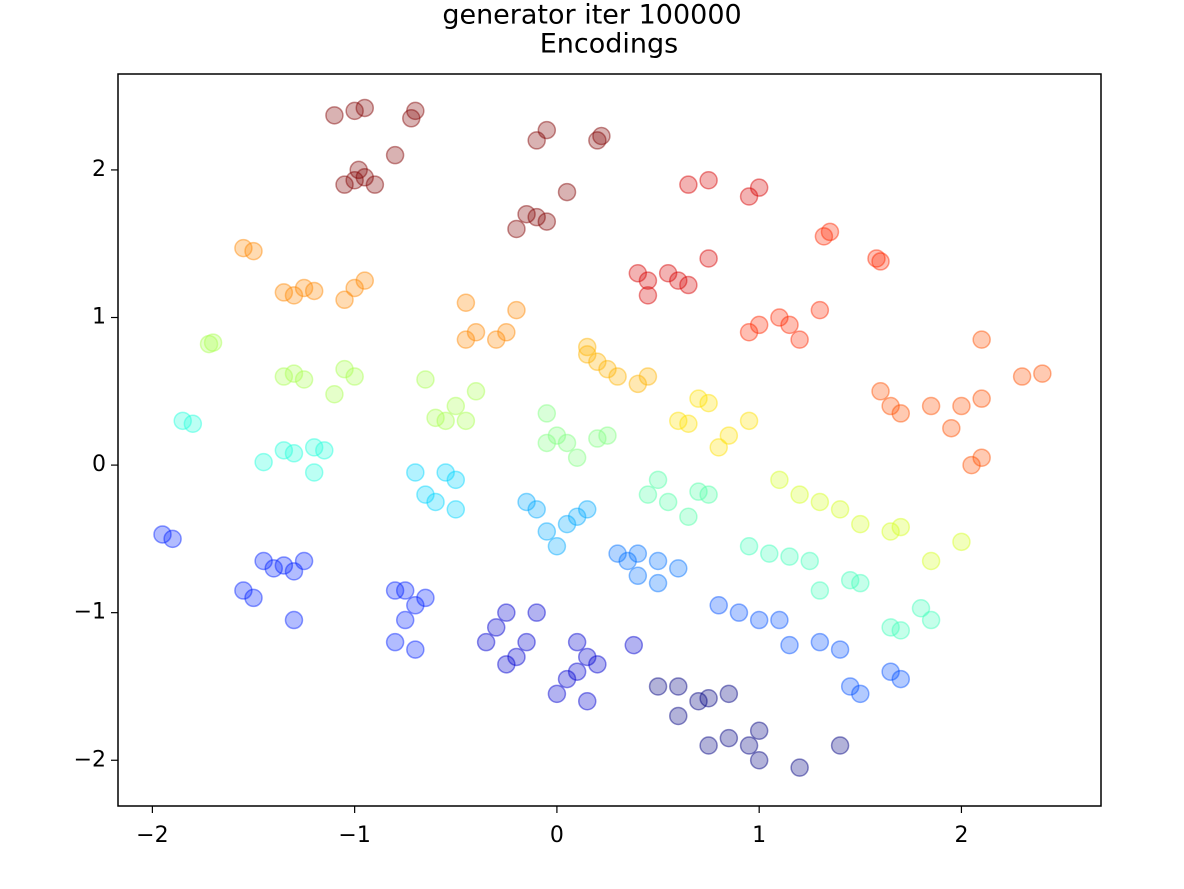  I want to click on y-tick-label: −1, so click(90, 612).